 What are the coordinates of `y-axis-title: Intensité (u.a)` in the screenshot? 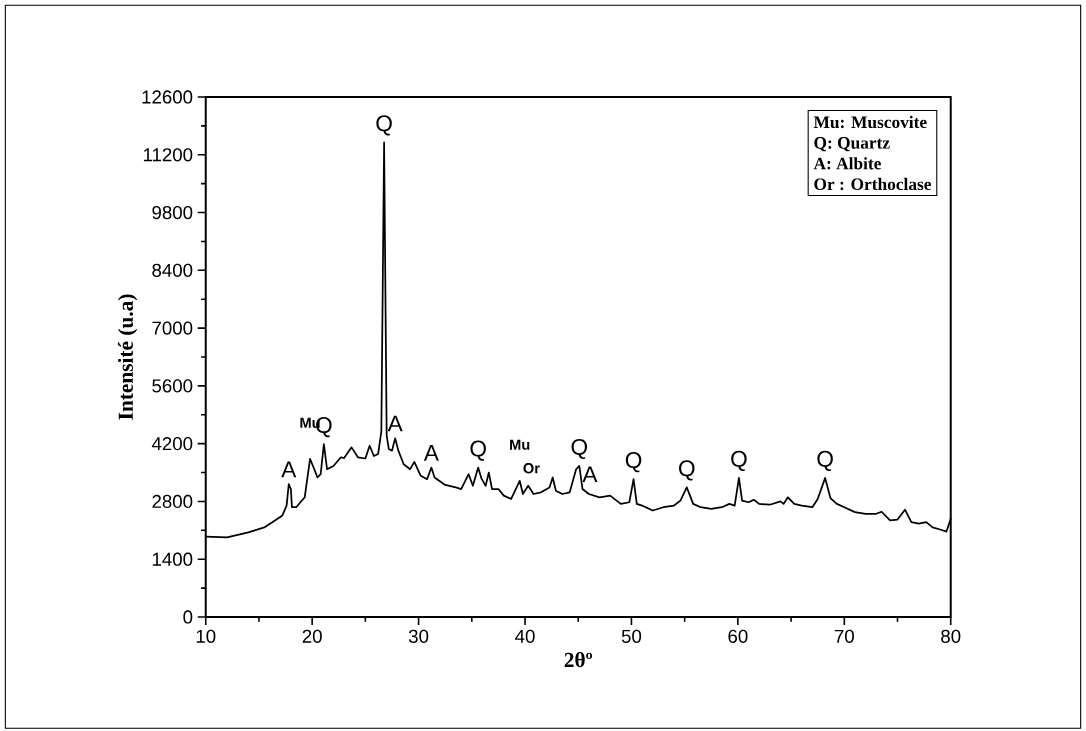 It's located at (127, 357).